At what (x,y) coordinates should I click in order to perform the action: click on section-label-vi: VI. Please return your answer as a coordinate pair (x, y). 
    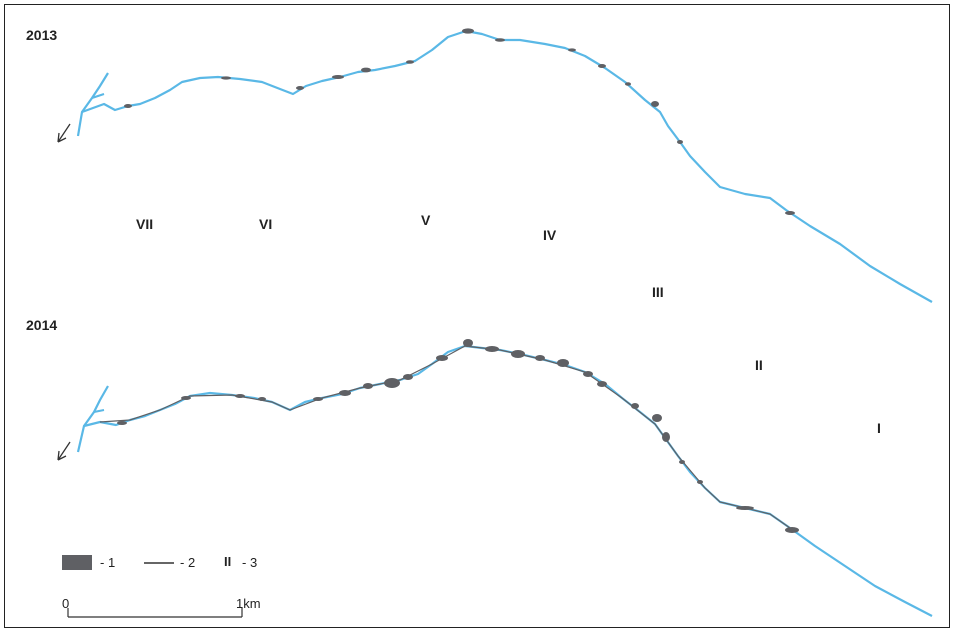
    Looking at the image, I should click on (266, 224).